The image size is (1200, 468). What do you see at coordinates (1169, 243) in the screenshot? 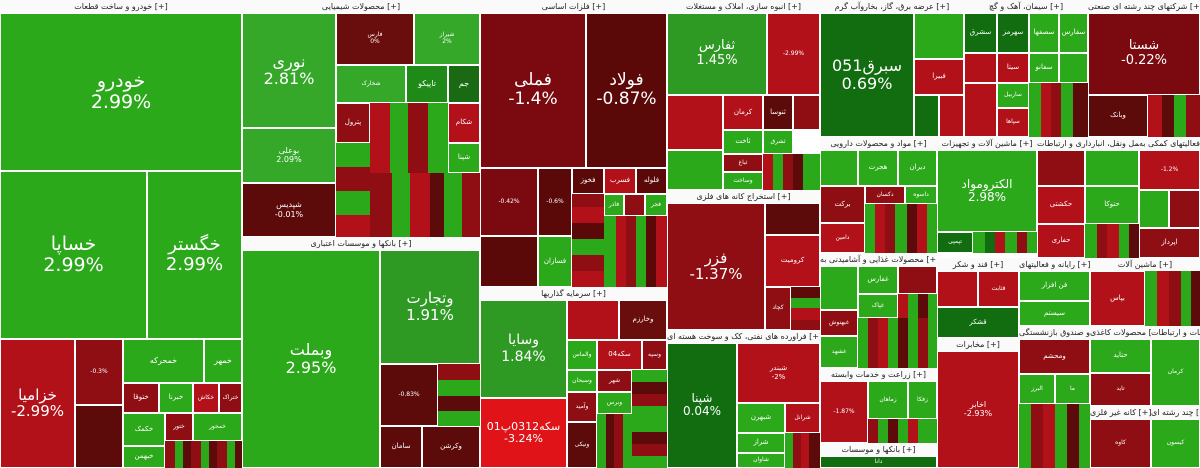
I see `stock-tile: اپرداز` at bounding box center [1169, 243].